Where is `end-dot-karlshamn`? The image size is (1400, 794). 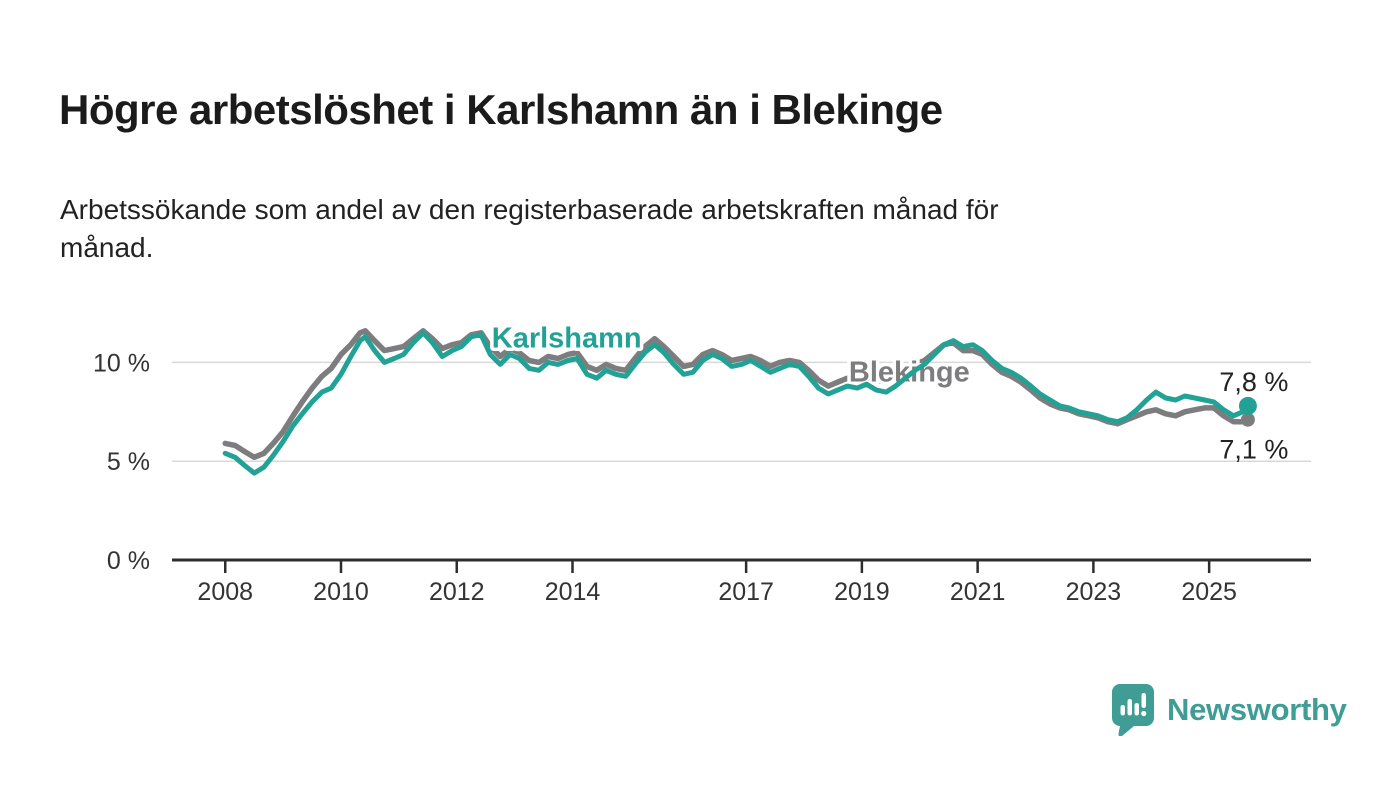
end-dot-karlshamn is located at coordinates (1247, 405).